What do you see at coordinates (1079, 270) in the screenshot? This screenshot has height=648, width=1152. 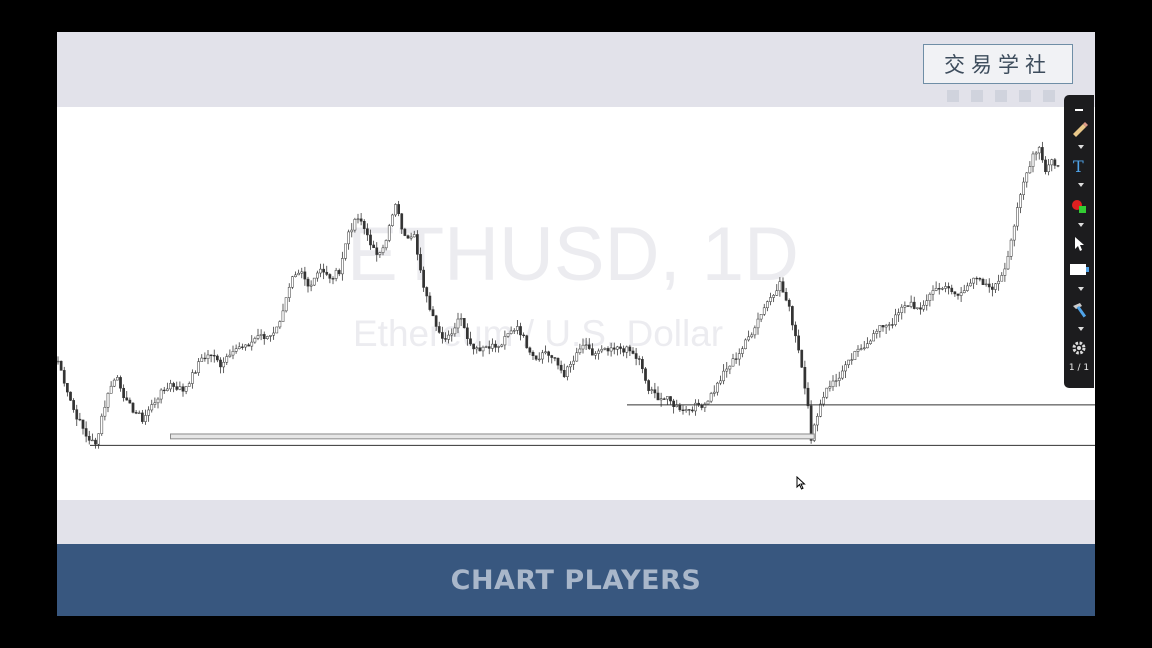 I see `whiteboard-icon` at bounding box center [1079, 270].